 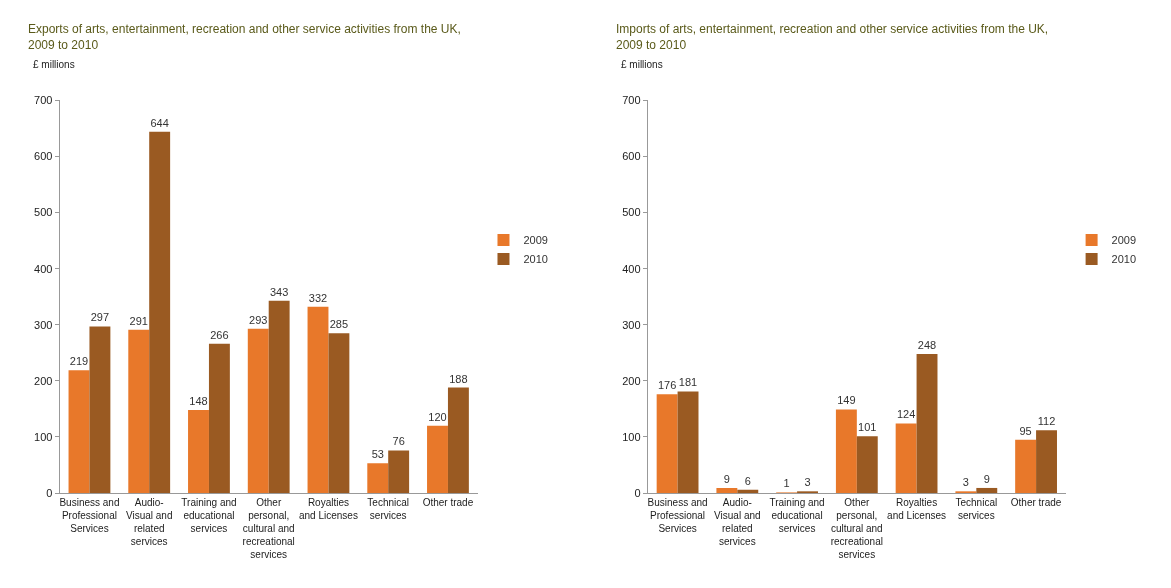 What do you see at coordinates (79, 361) in the screenshot?
I see `data-label: 219` at bounding box center [79, 361].